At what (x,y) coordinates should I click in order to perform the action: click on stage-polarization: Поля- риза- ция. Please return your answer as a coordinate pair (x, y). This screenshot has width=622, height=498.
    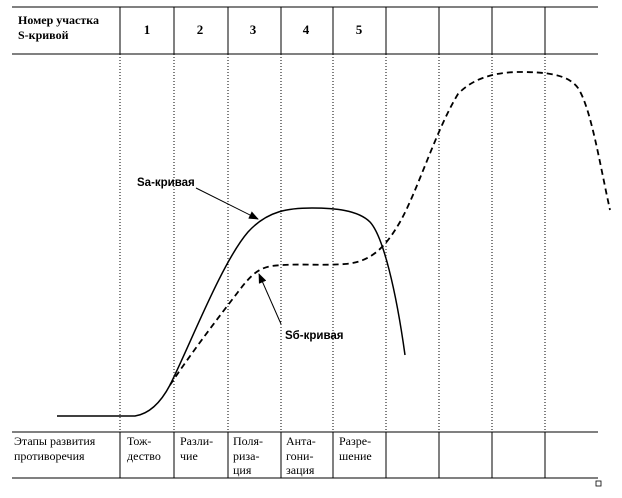
    Looking at the image, I should click on (249, 455).